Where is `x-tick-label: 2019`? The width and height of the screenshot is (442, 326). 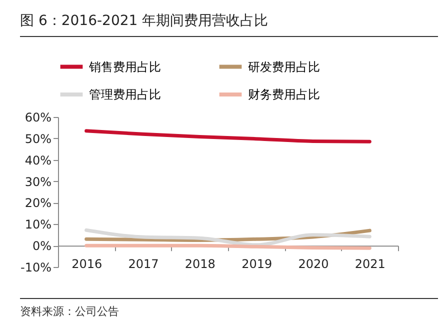 x-tick-label: 2019 is located at coordinates (257, 264).